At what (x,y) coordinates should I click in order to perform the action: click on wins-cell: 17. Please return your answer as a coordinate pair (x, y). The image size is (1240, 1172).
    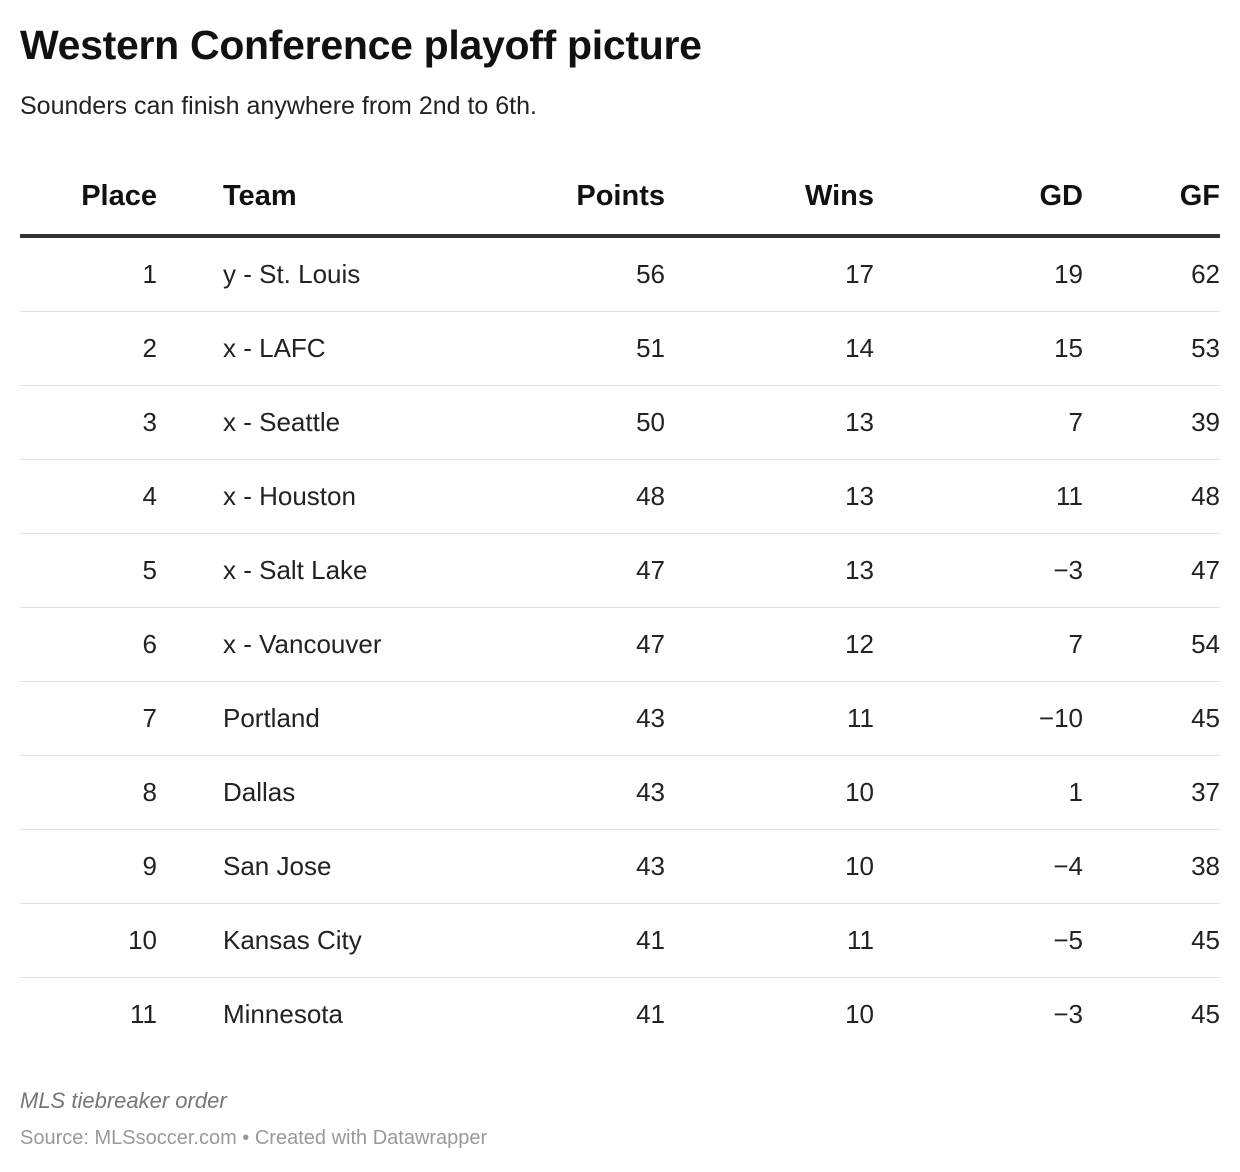
    Looking at the image, I should click on (769, 274).